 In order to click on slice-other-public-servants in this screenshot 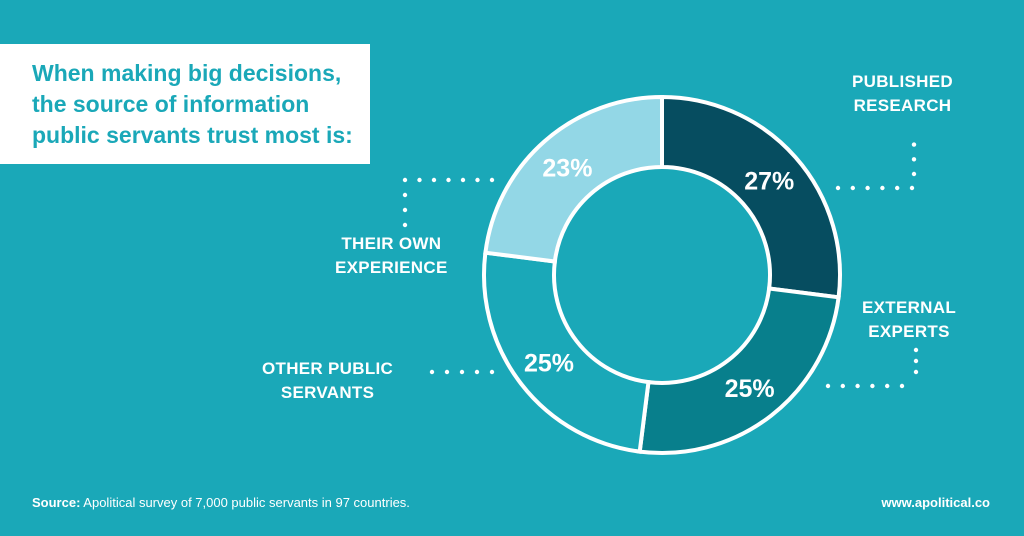, I will do `click(566, 352)`.